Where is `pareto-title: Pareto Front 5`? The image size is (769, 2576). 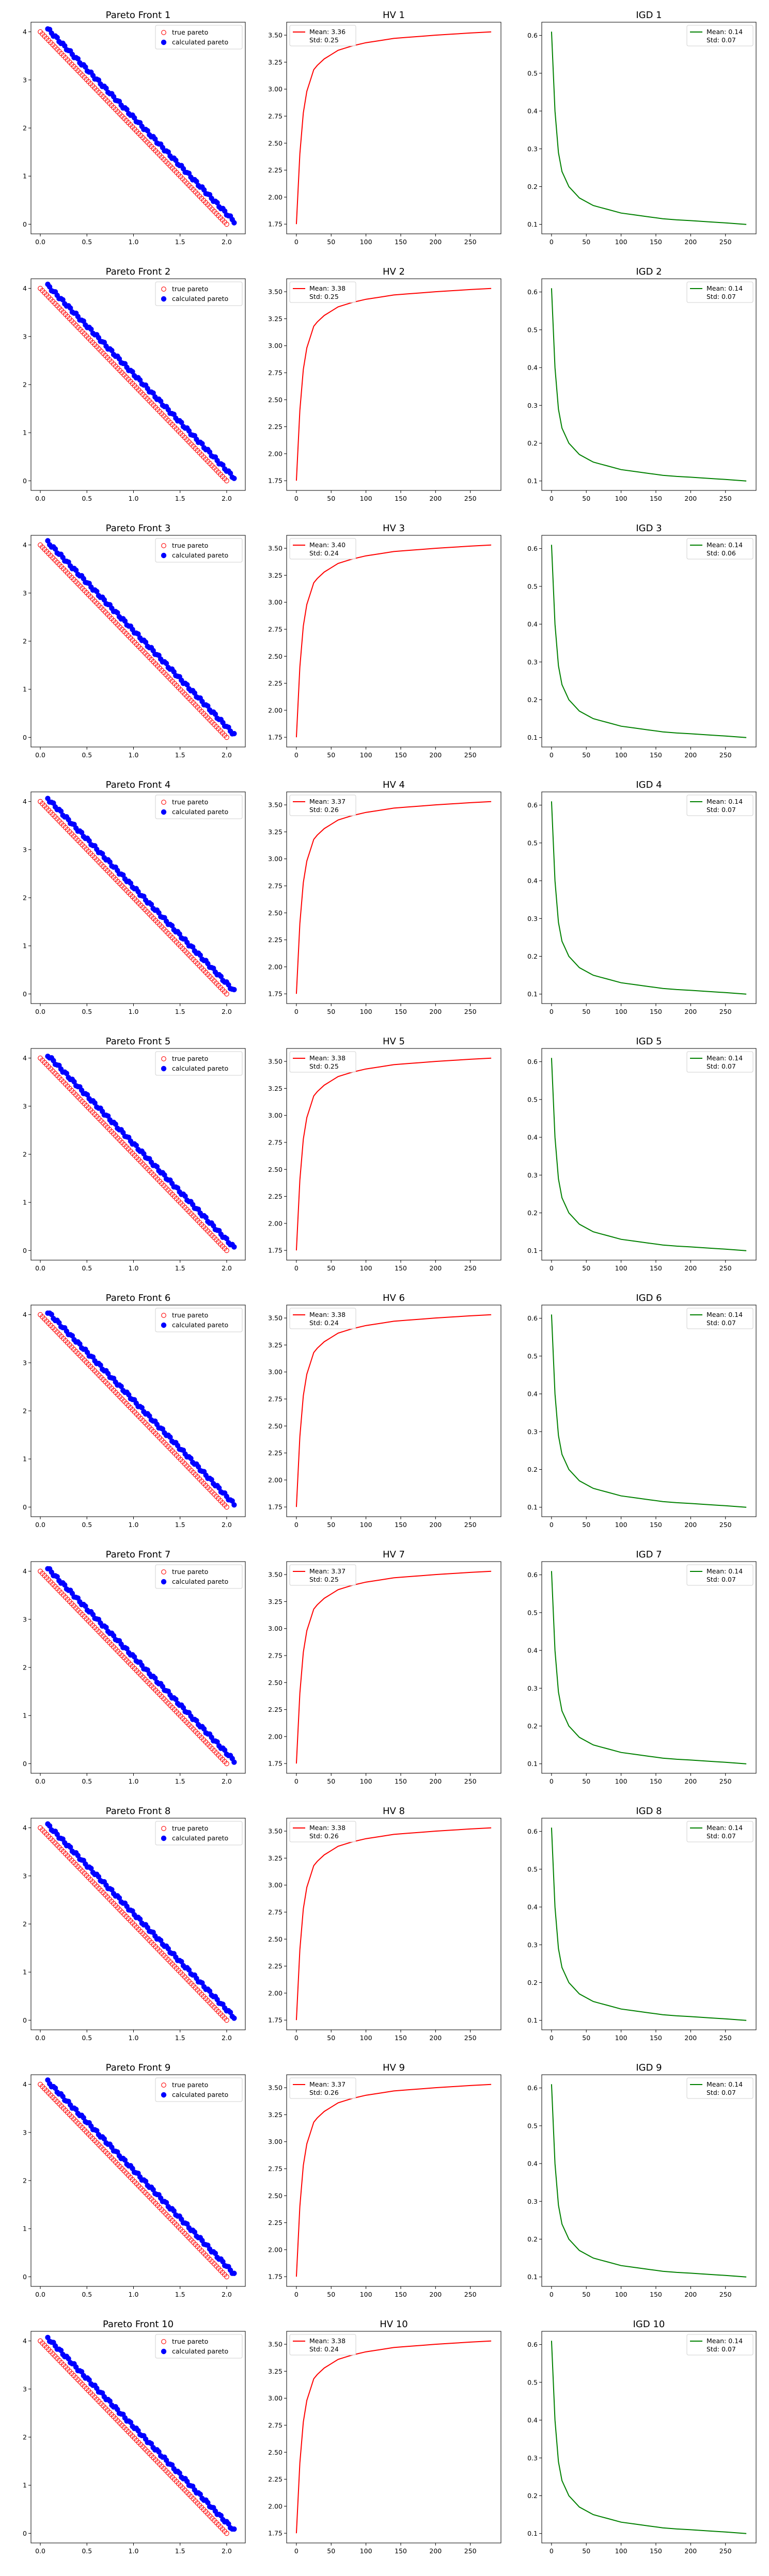 pareto-title: Pareto Front 5 is located at coordinates (138, 1041).